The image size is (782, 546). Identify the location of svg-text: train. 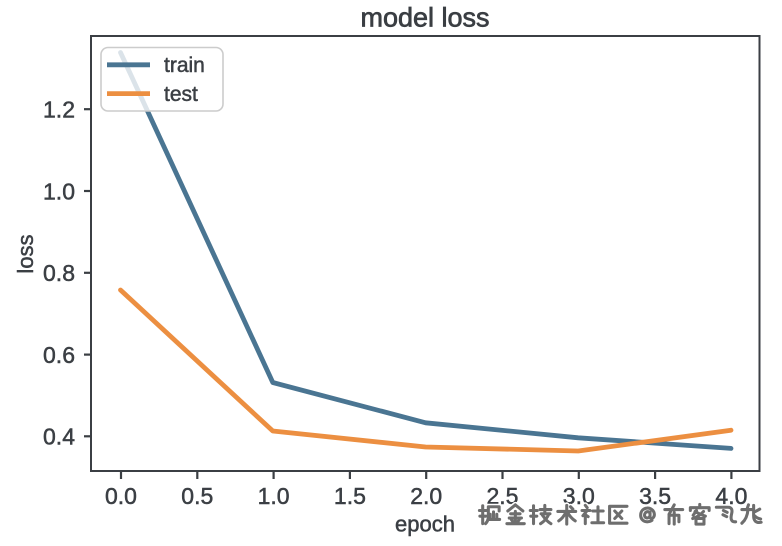
(184, 65).